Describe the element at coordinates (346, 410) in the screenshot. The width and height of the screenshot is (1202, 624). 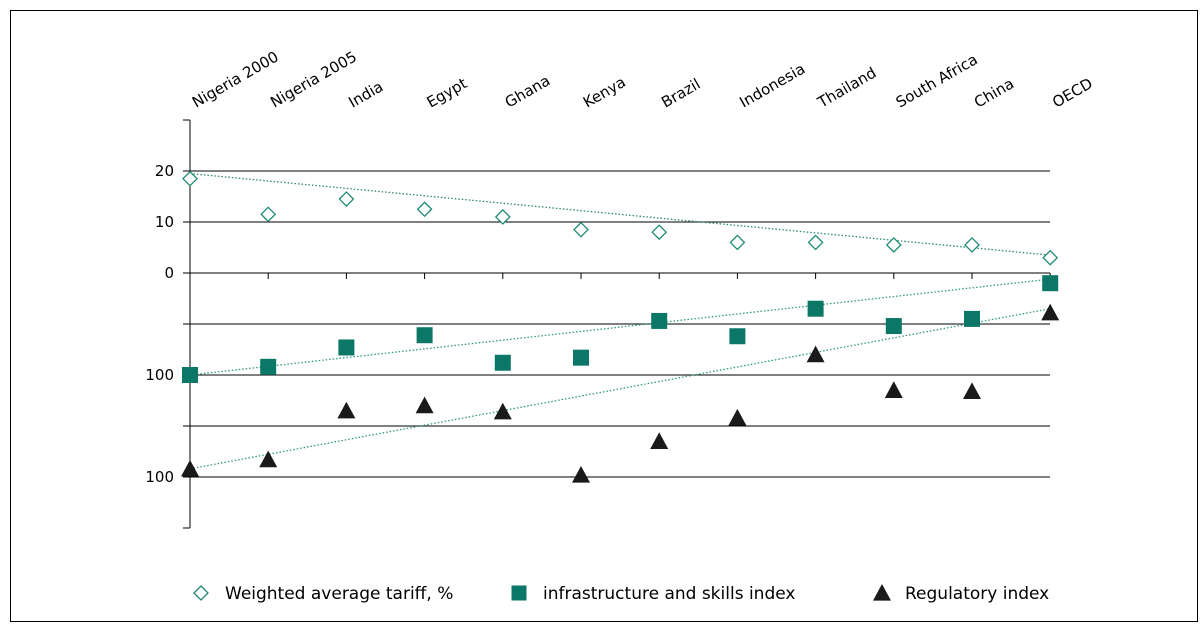
I see `marker-regulatory-index-india` at that location.